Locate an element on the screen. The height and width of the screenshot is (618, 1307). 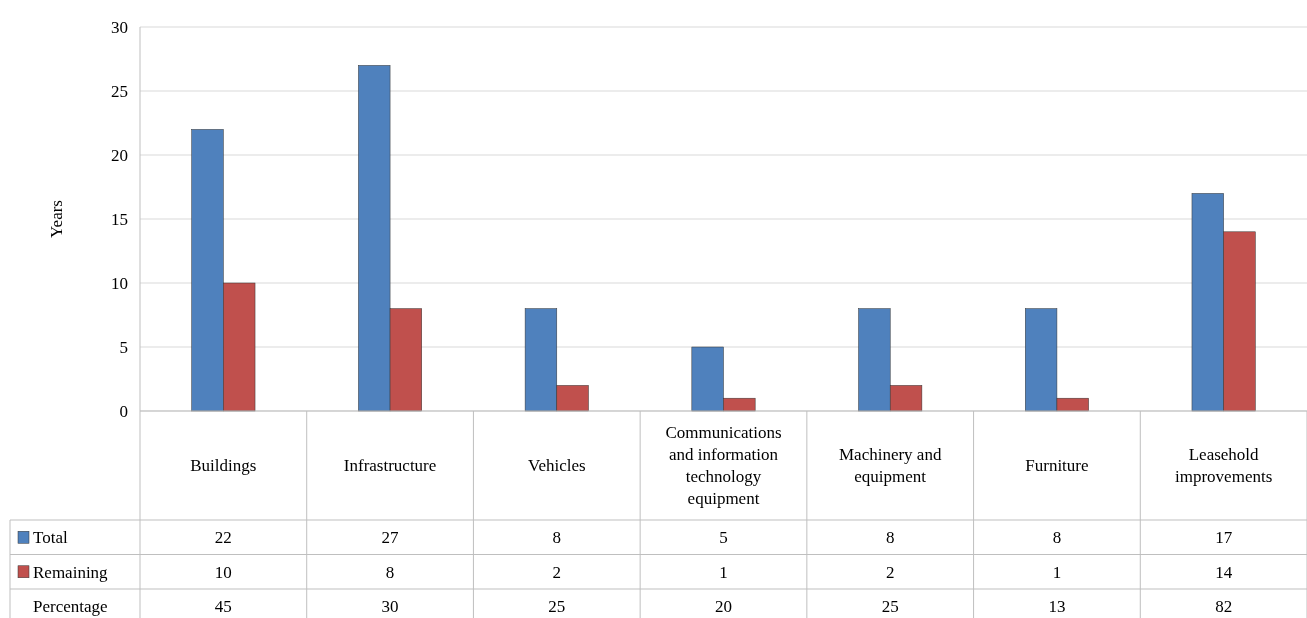
text: 13 is located at coordinates (1057, 607).